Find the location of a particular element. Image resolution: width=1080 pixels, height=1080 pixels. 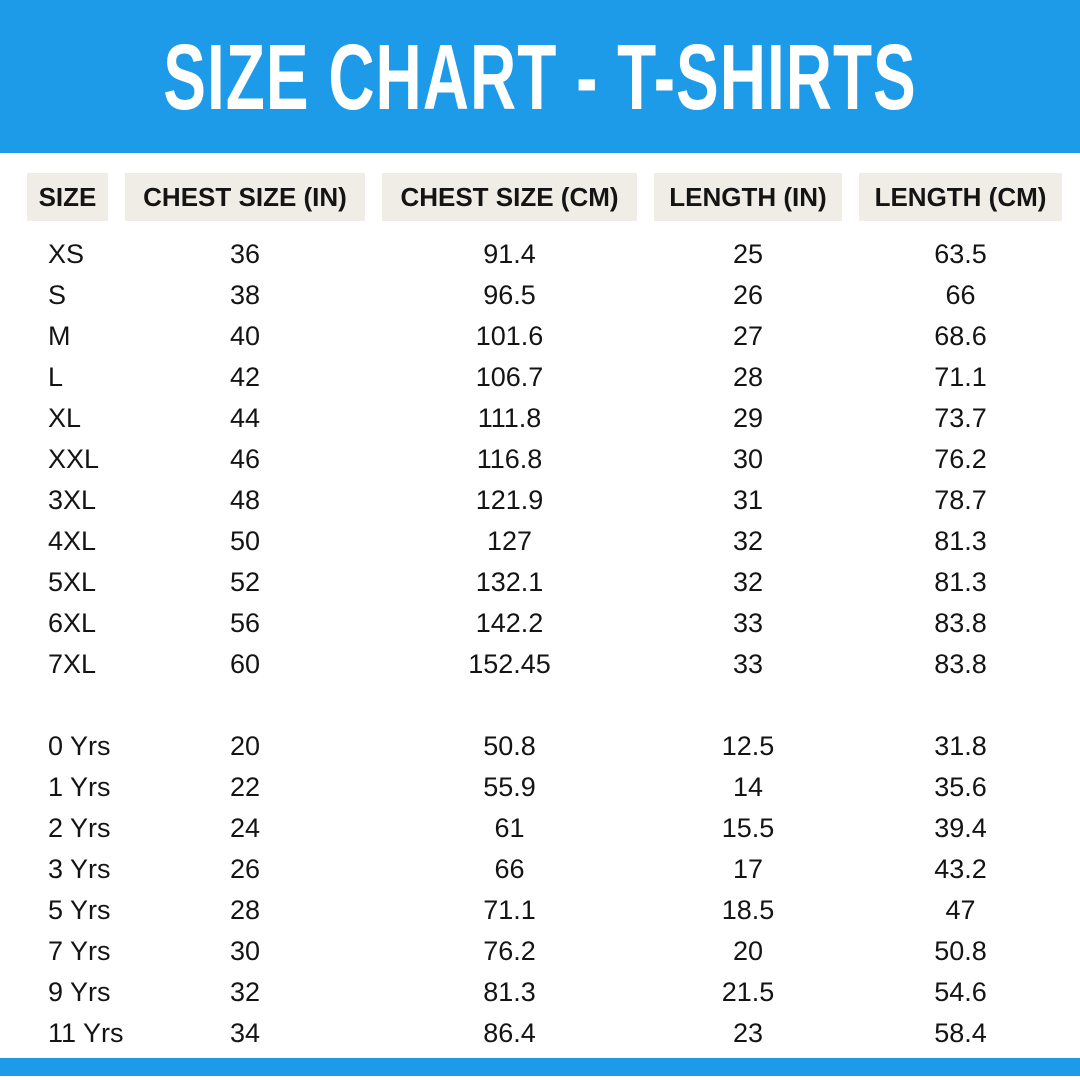

chest-in-cell: 26 is located at coordinates (245, 869).